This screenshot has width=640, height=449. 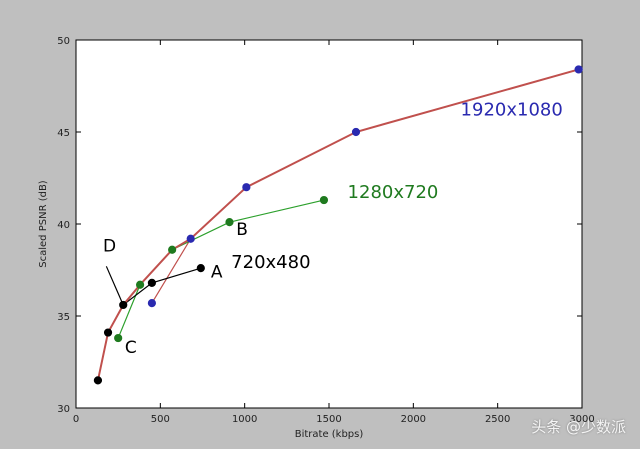 I want to click on annotation-C: C, so click(x=131, y=348).